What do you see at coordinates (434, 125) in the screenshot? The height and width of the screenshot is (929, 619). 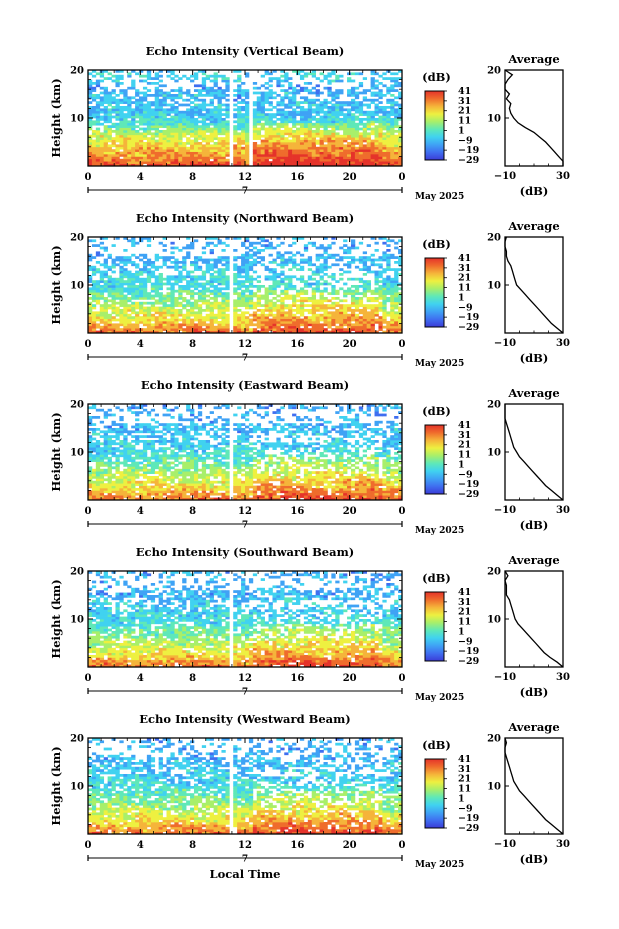 I see `colorbar` at bounding box center [434, 125].